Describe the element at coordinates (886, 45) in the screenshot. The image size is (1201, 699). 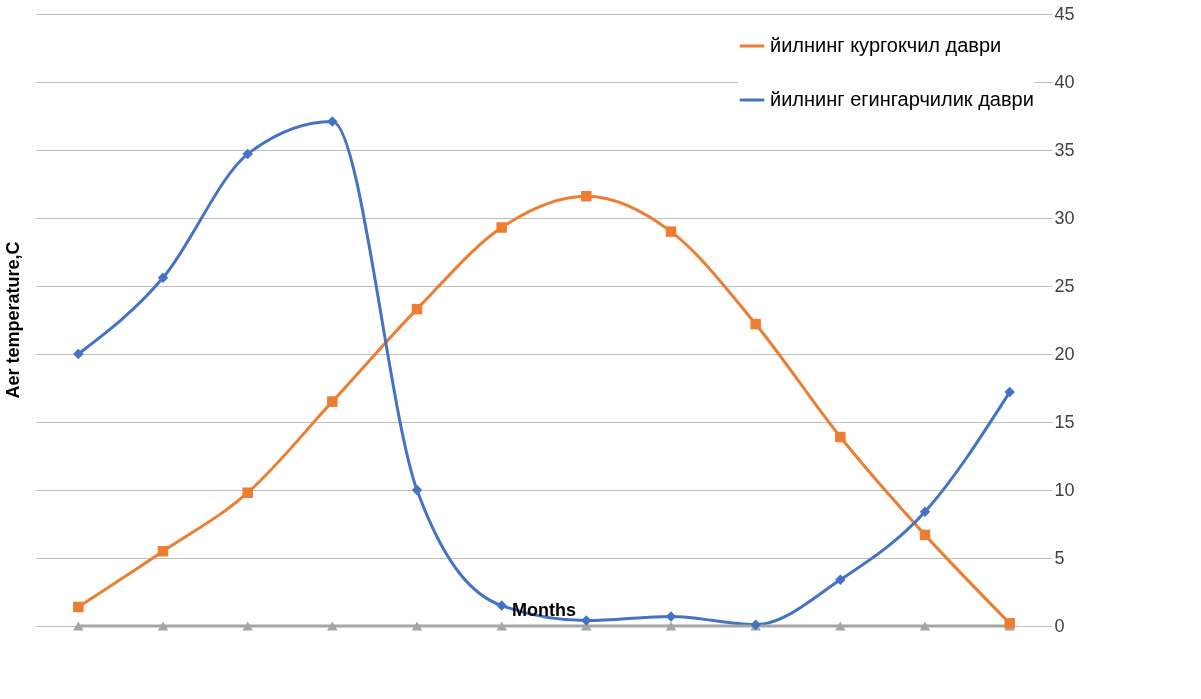
I see `legend-label: йилнинг кургокчил даври` at that location.